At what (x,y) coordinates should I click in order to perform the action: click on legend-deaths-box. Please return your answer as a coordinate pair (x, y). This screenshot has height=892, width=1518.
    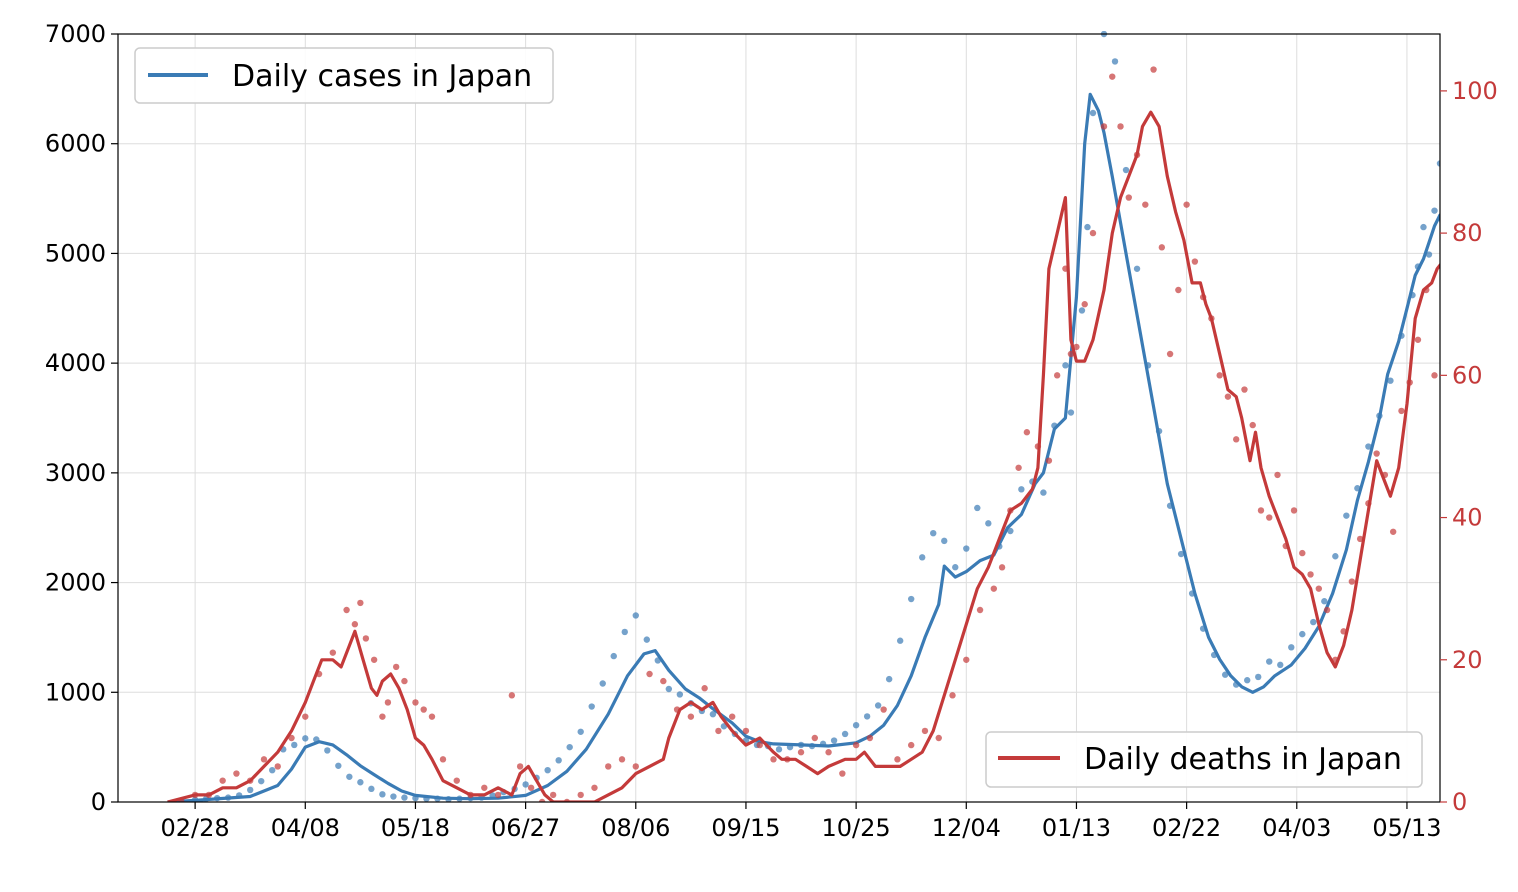
    Looking at the image, I should click on (1204, 759).